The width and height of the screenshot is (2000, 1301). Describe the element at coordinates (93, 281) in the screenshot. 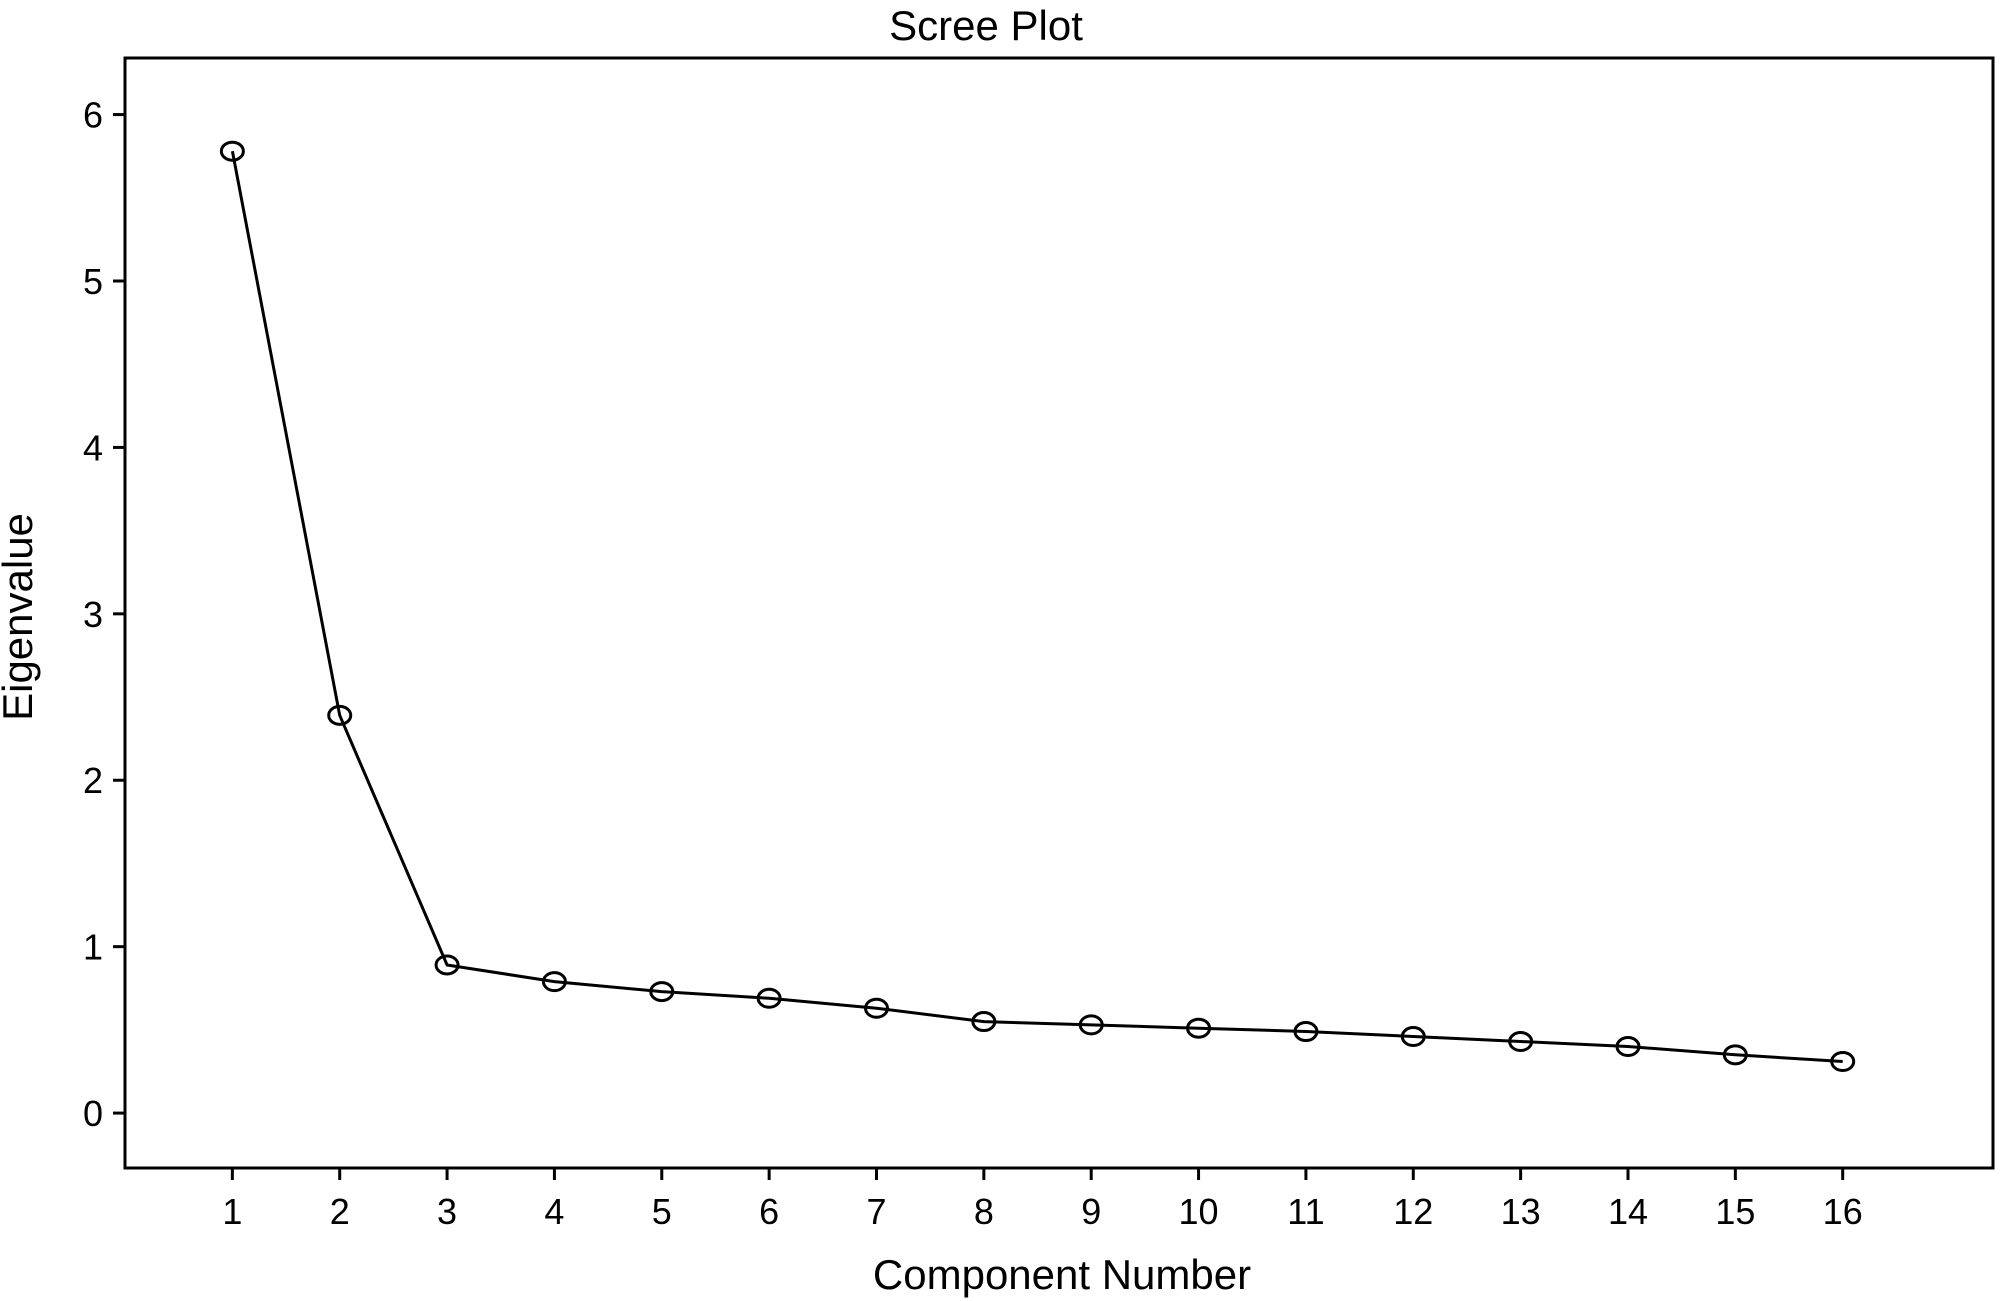

I see `y-tick-label: 5` at that location.